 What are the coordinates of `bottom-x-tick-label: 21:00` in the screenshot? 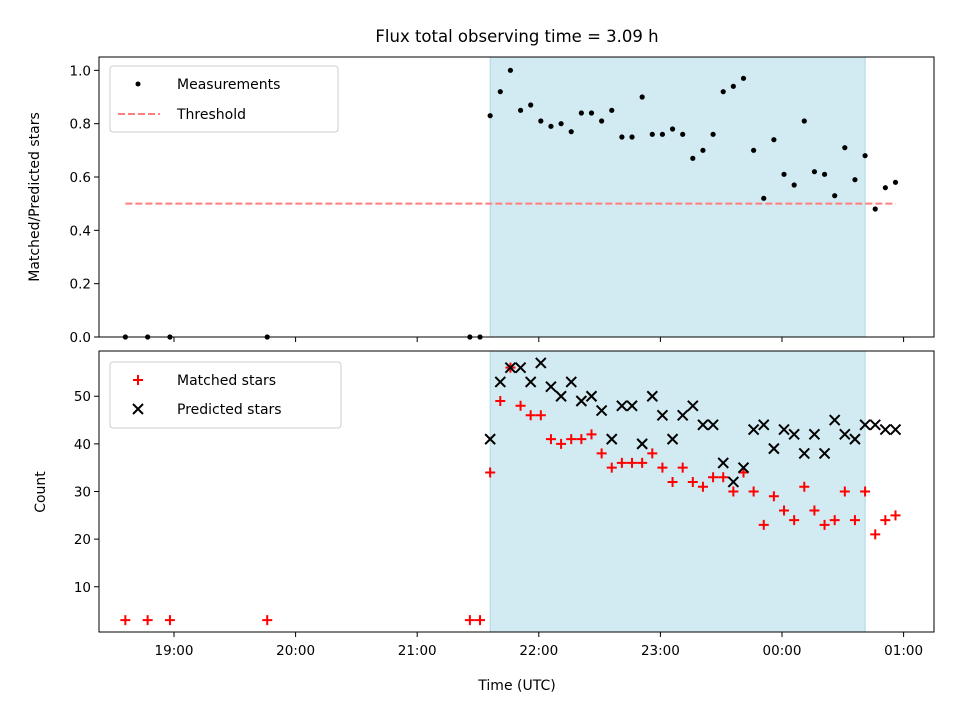 It's located at (417, 651).